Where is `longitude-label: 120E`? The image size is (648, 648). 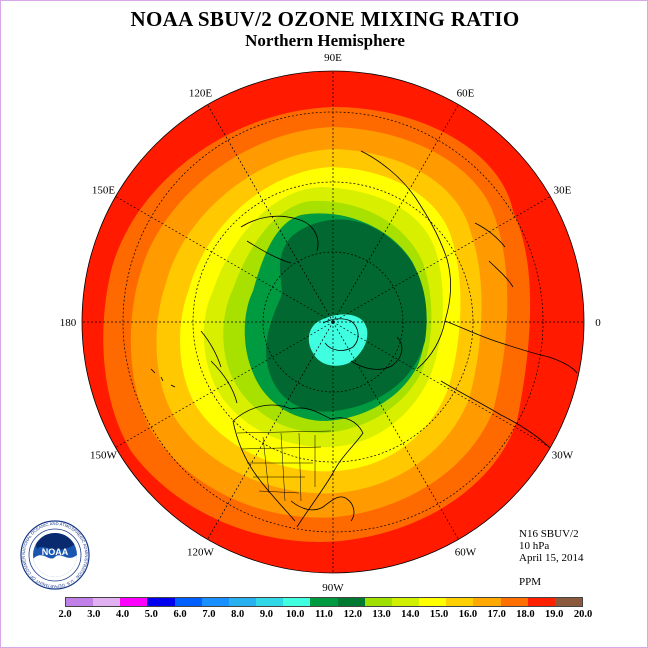
longitude-label: 120E is located at coordinates (201, 94).